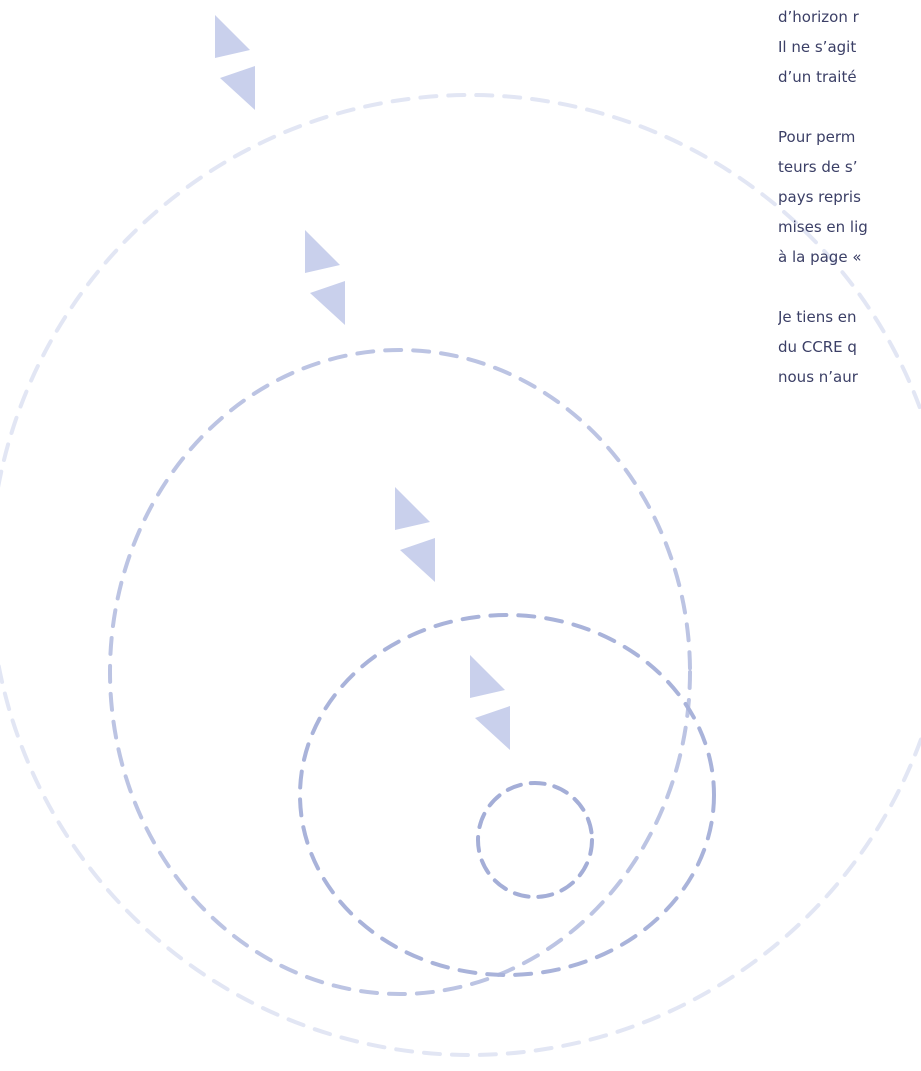 Image resolution: width=921 pixels, height=1071 pixels. What do you see at coordinates (819, 197) in the screenshot?
I see `text-line: pays repris` at bounding box center [819, 197].